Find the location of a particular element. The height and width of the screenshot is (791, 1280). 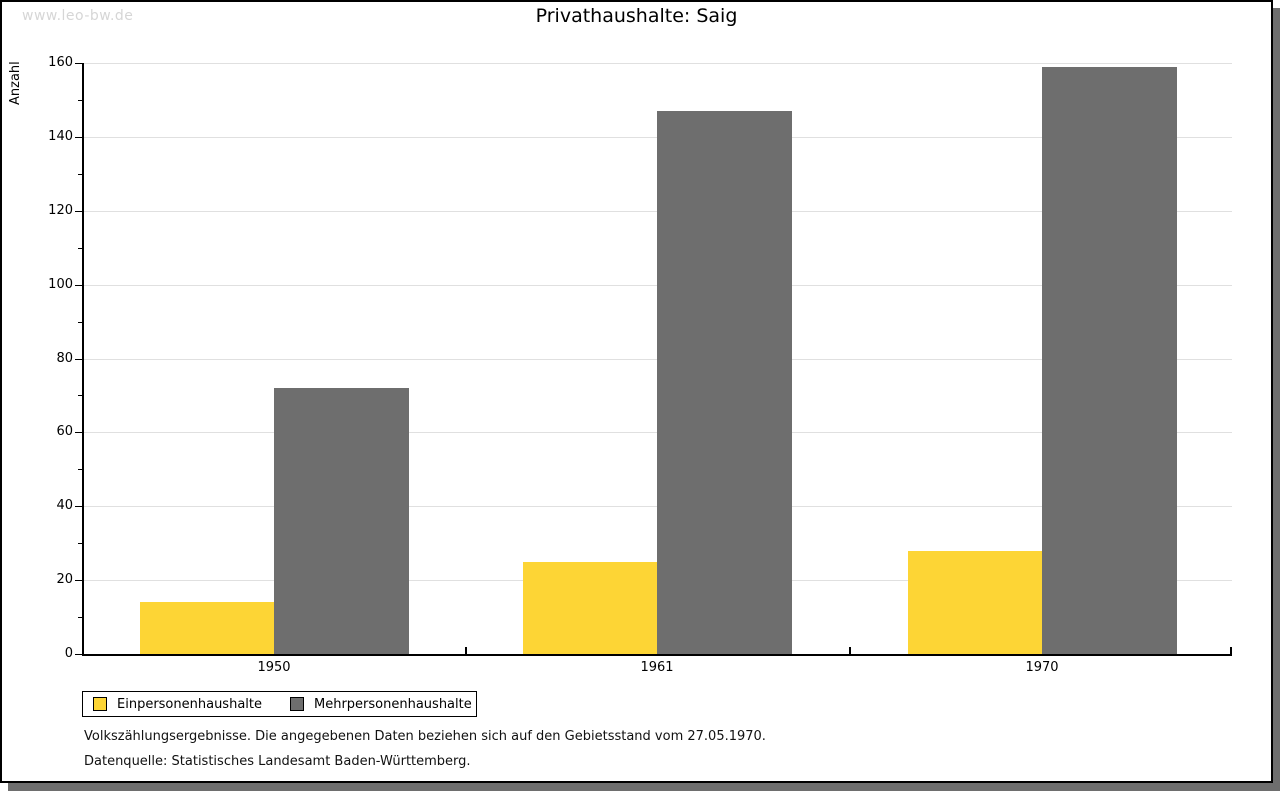

x-axis-line is located at coordinates (657, 655).